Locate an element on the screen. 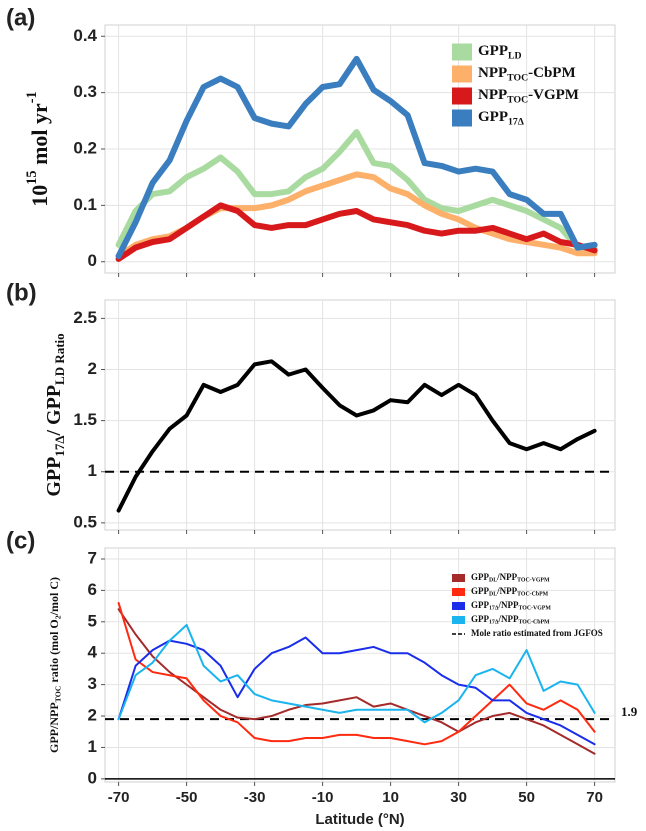 Image resolution: width=646 pixels, height=831 pixels. y-tick-label: 0.1 is located at coordinates (85, 204).